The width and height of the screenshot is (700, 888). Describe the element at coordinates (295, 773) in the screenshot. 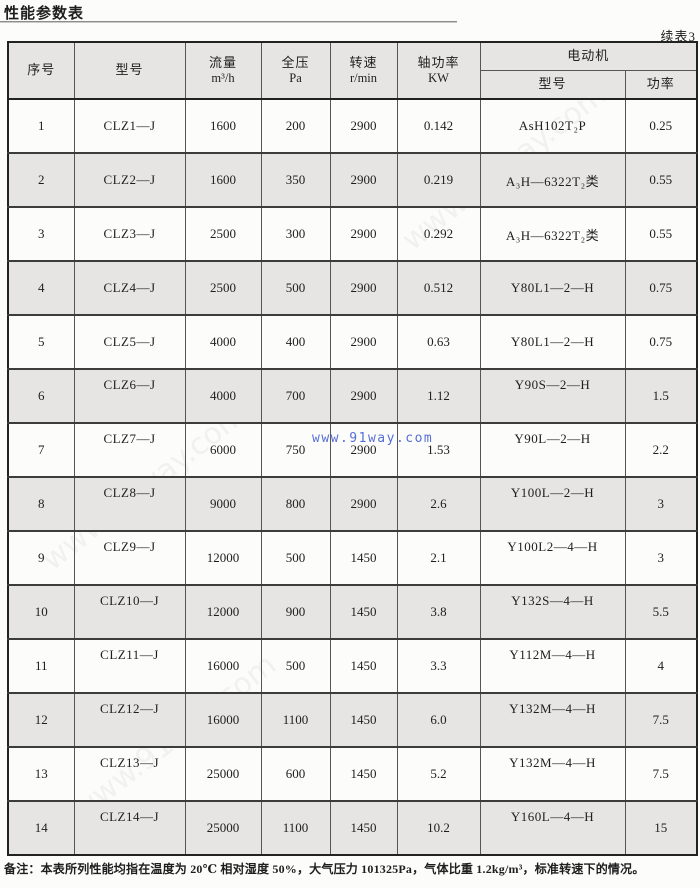

I see `cell-pressure: 600` at that location.